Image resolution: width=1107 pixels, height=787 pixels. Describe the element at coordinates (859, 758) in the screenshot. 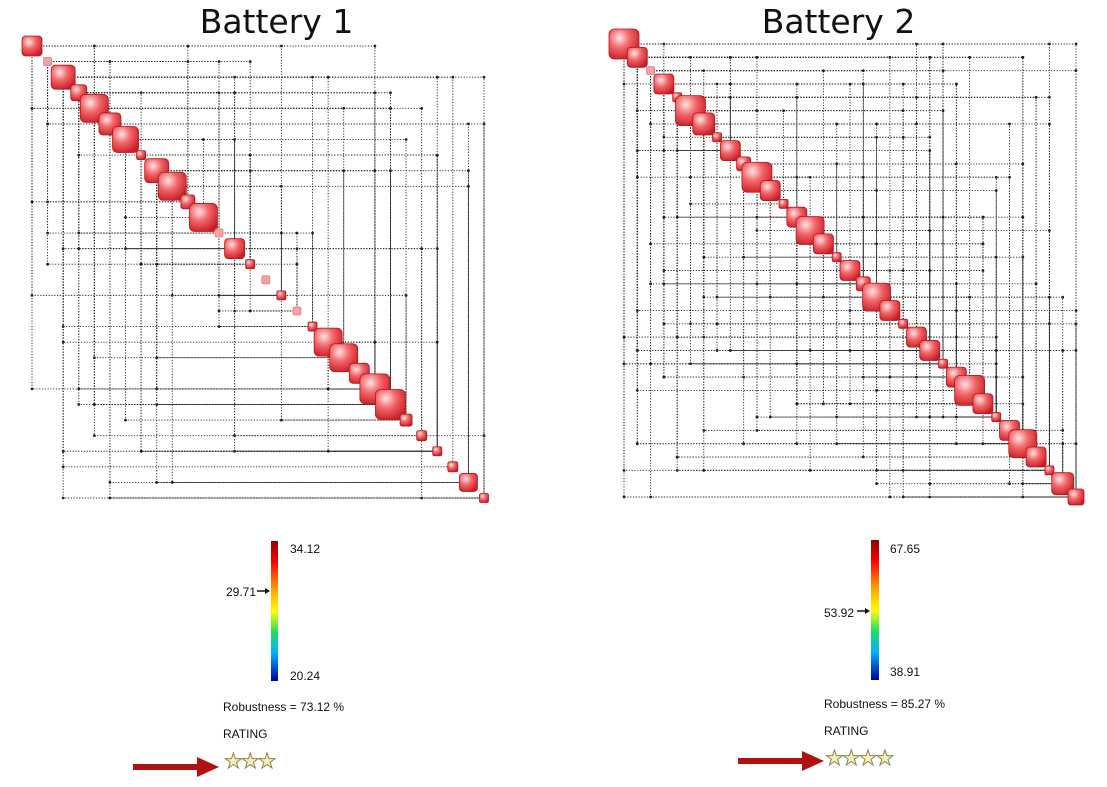

I see `battery-2-rating-stars: ★★★★` at that location.